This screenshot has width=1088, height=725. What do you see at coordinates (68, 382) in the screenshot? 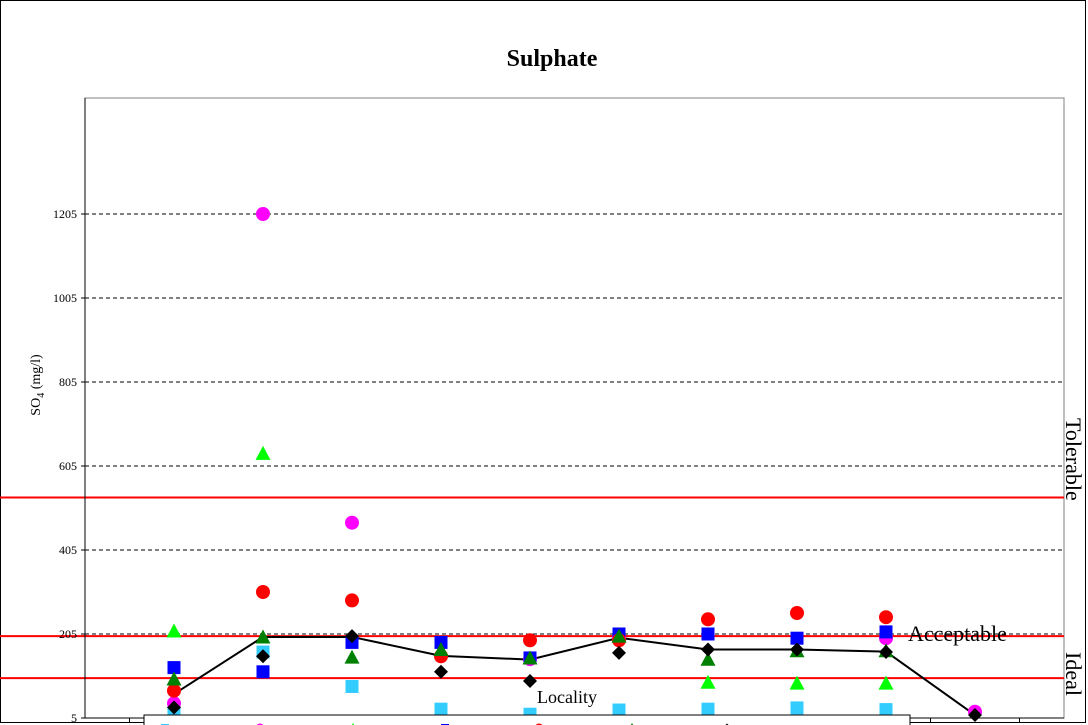
I see `y-tick-label: 805` at bounding box center [68, 382].